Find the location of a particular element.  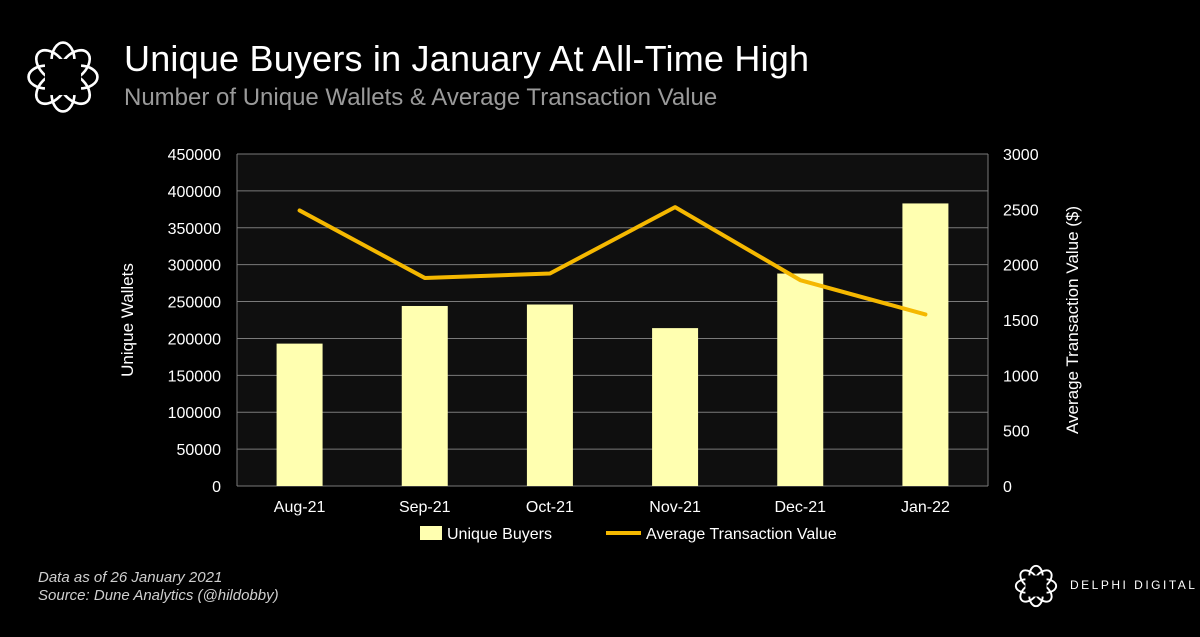

y-tick-left: 300000 is located at coordinates (194, 266).